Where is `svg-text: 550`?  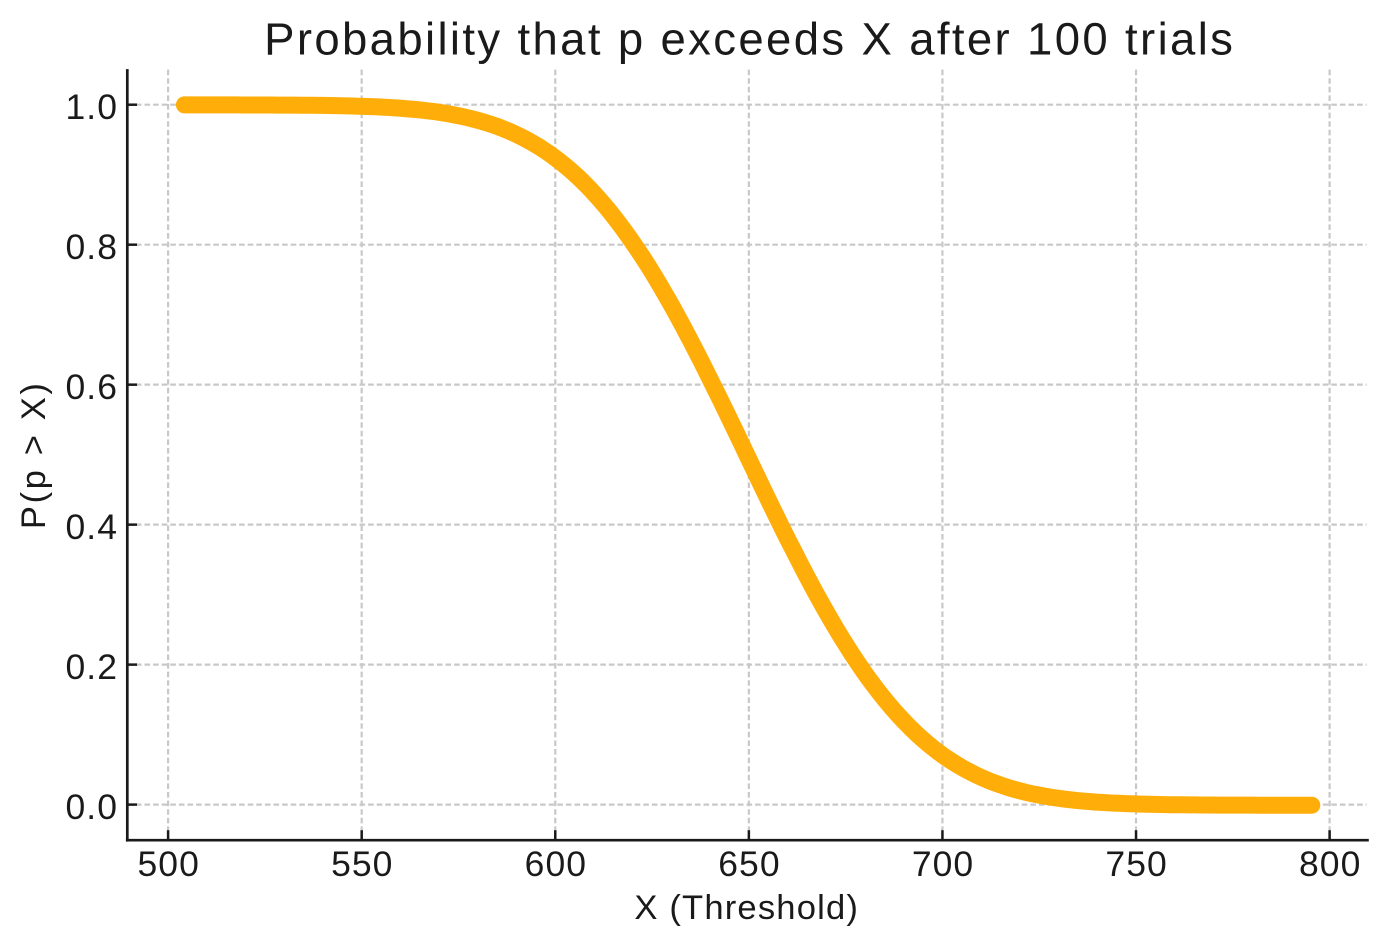
svg-text: 550 is located at coordinates (362, 864).